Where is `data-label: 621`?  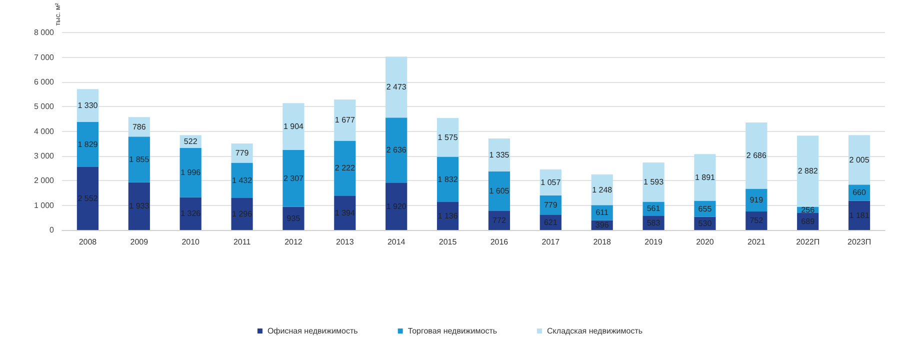 data-label: 621 is located at coordinates (551, 222).